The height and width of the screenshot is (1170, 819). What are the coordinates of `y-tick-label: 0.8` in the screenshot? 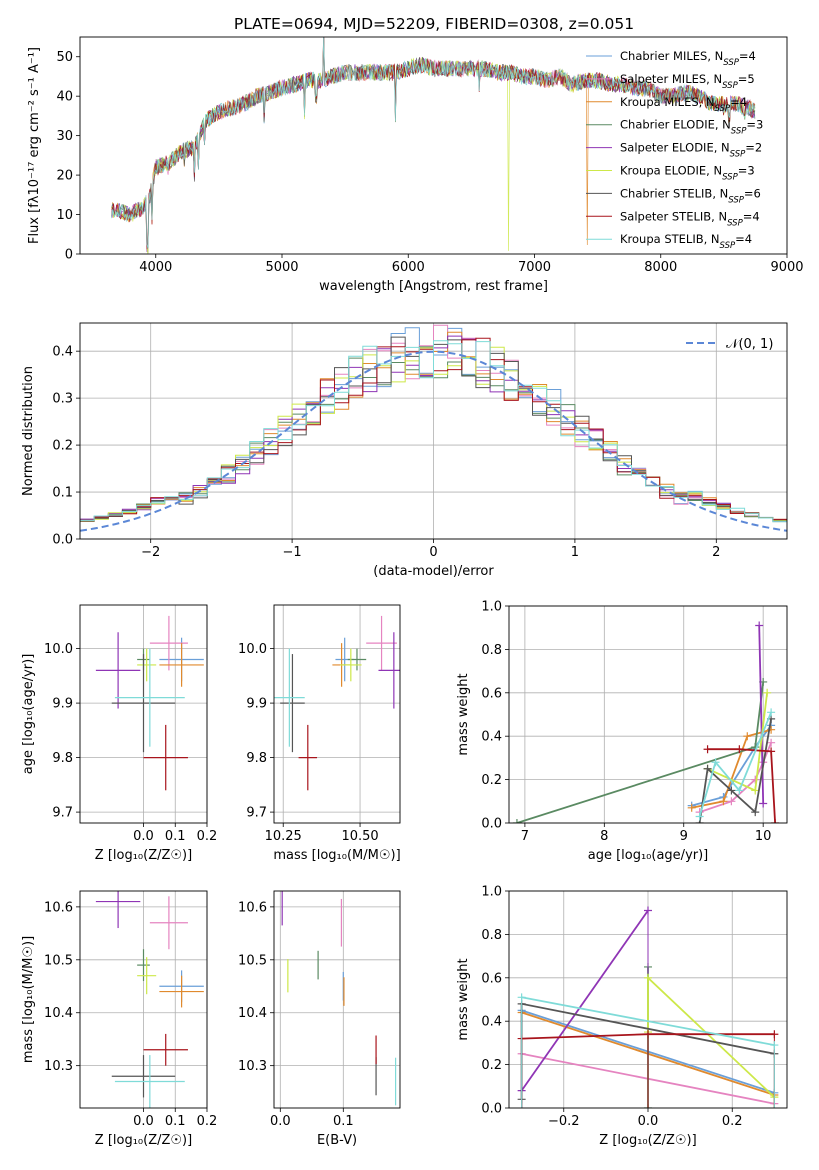 It's located at (491, 650).